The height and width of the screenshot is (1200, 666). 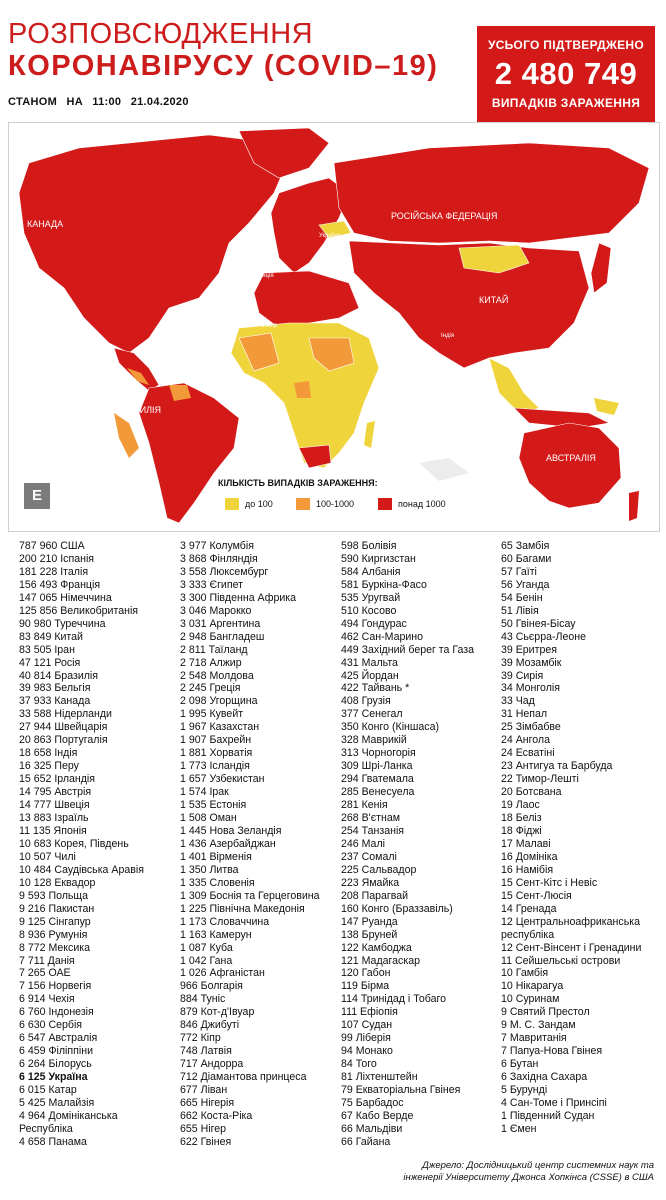 I want to click on country-case-row: 408 Грузія, so click(x=366, y=701).